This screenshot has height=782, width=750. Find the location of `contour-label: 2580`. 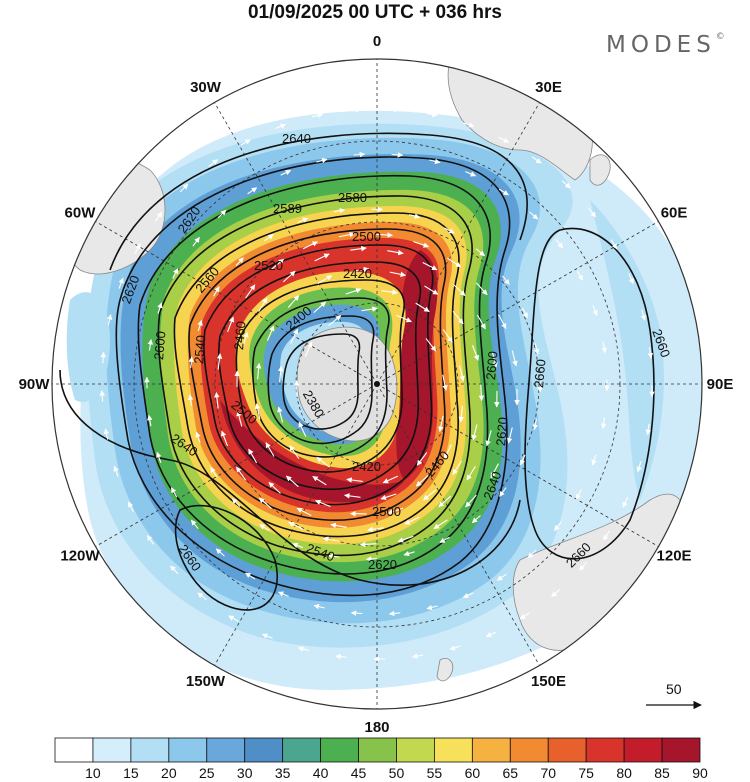

contour-label: 2580 is located at coordinates (352, 197).